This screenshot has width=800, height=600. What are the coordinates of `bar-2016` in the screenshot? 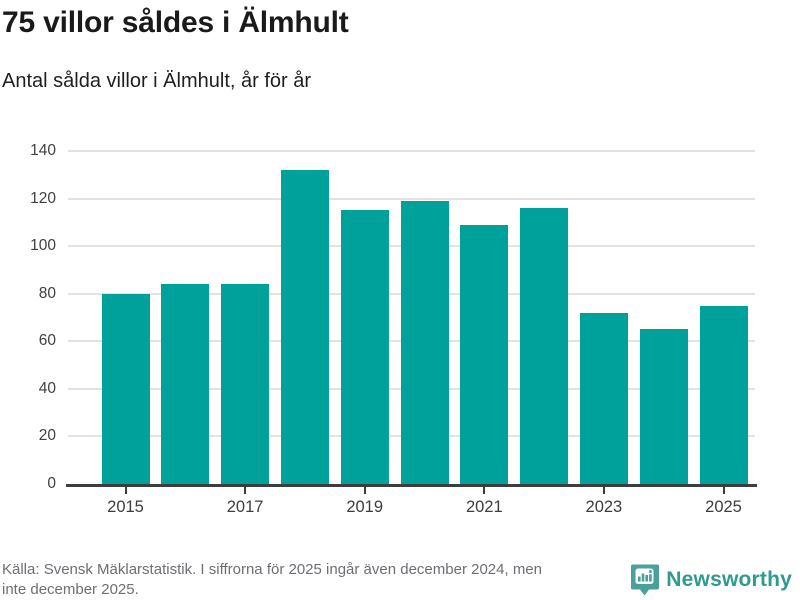 It's located at (185, 384).